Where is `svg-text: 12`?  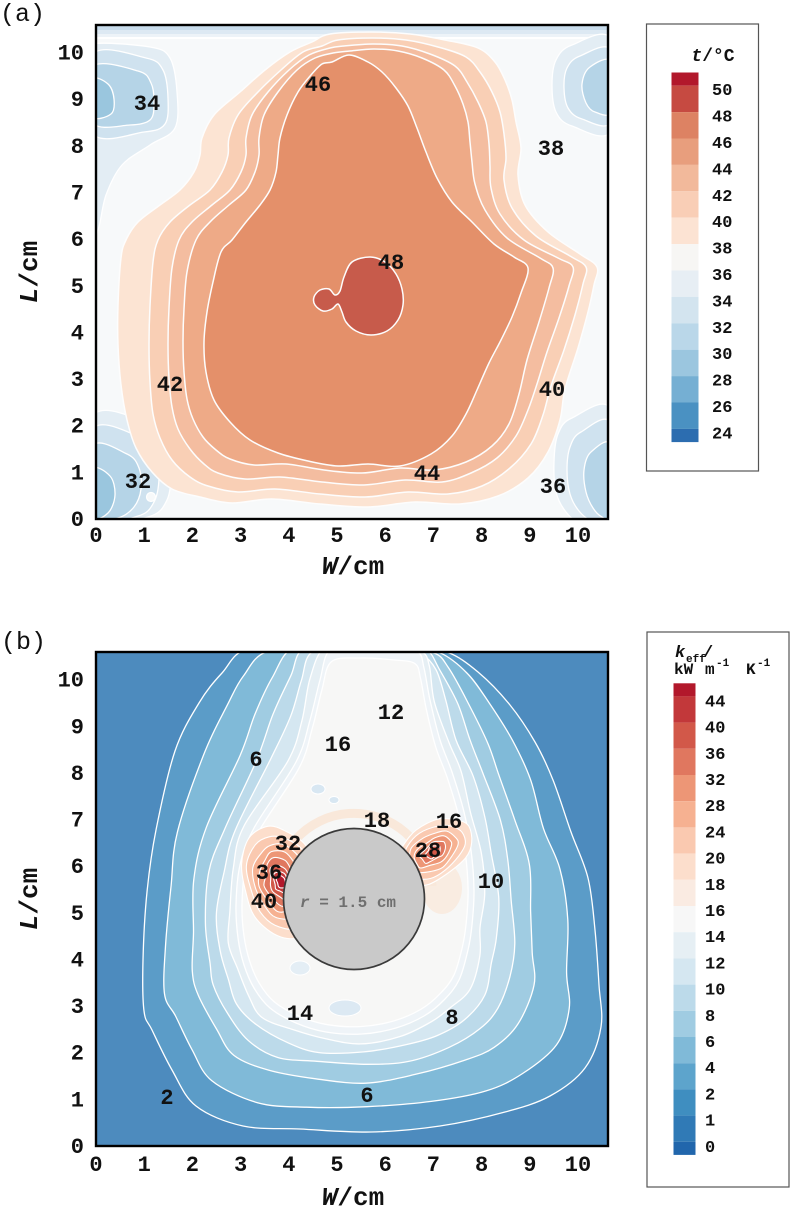 svg-text: 12 is located at coordinates (715, 964).